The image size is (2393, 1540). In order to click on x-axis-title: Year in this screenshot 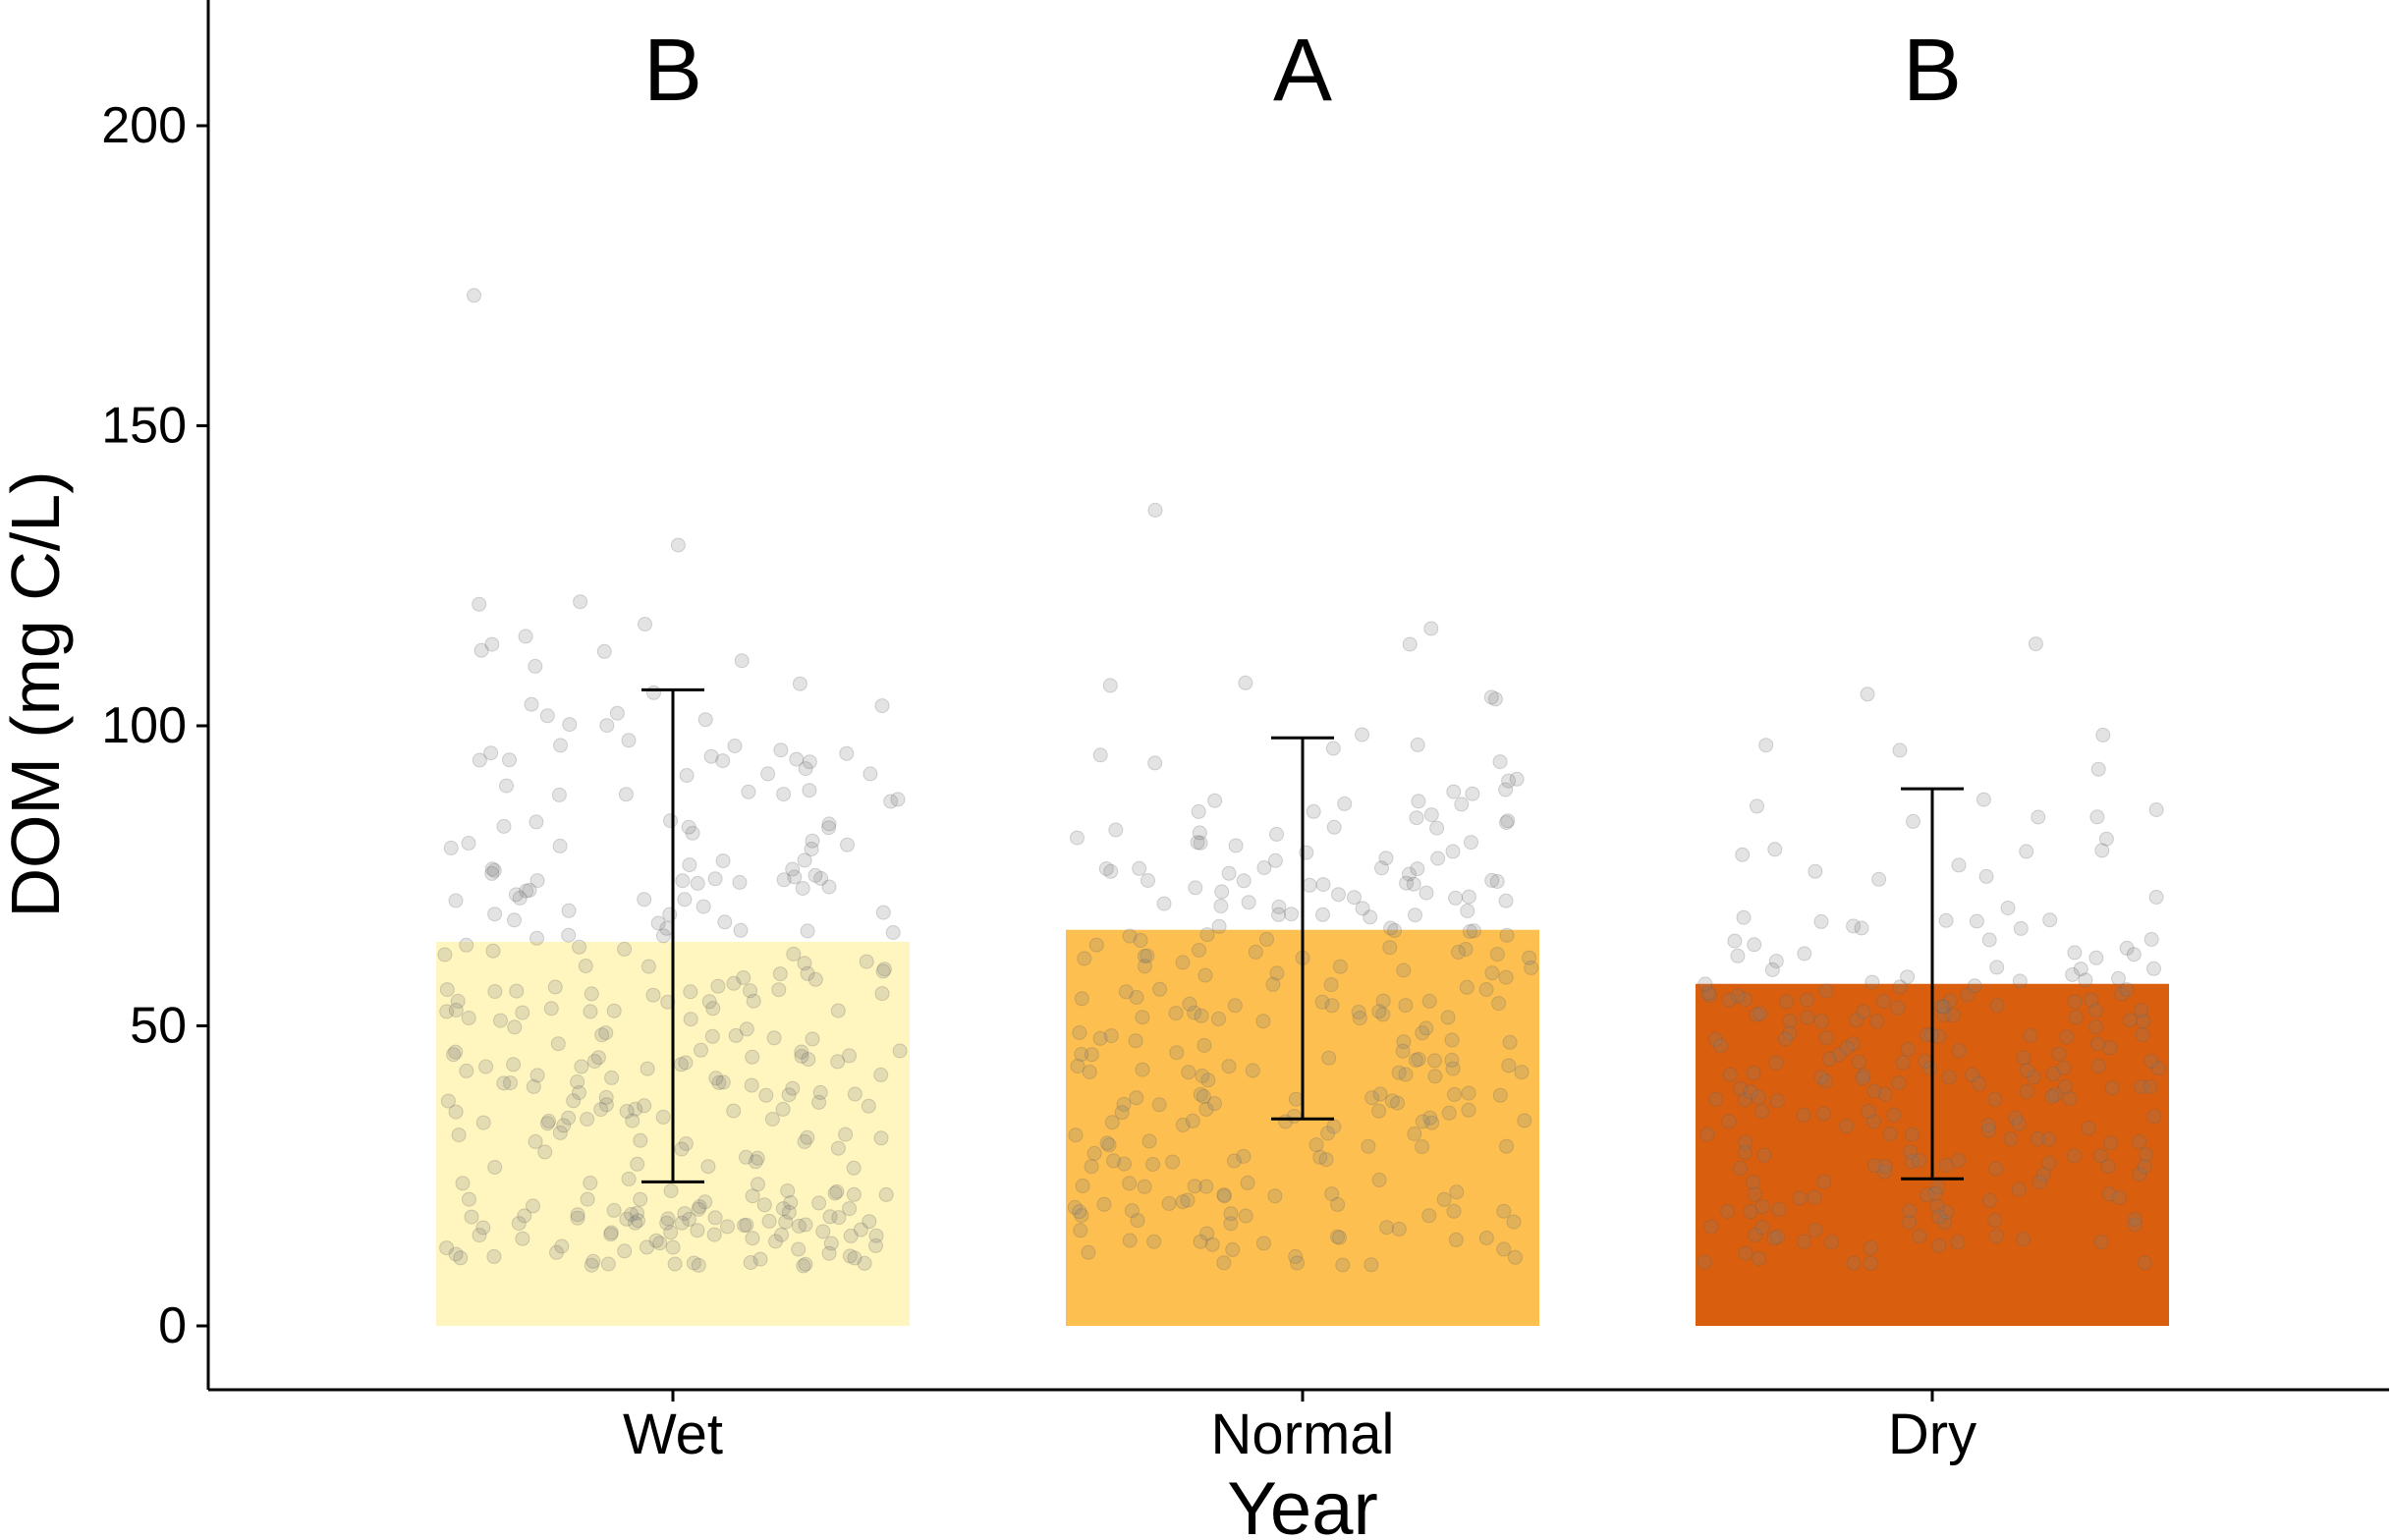, I will do `click(1302, 1503)`.